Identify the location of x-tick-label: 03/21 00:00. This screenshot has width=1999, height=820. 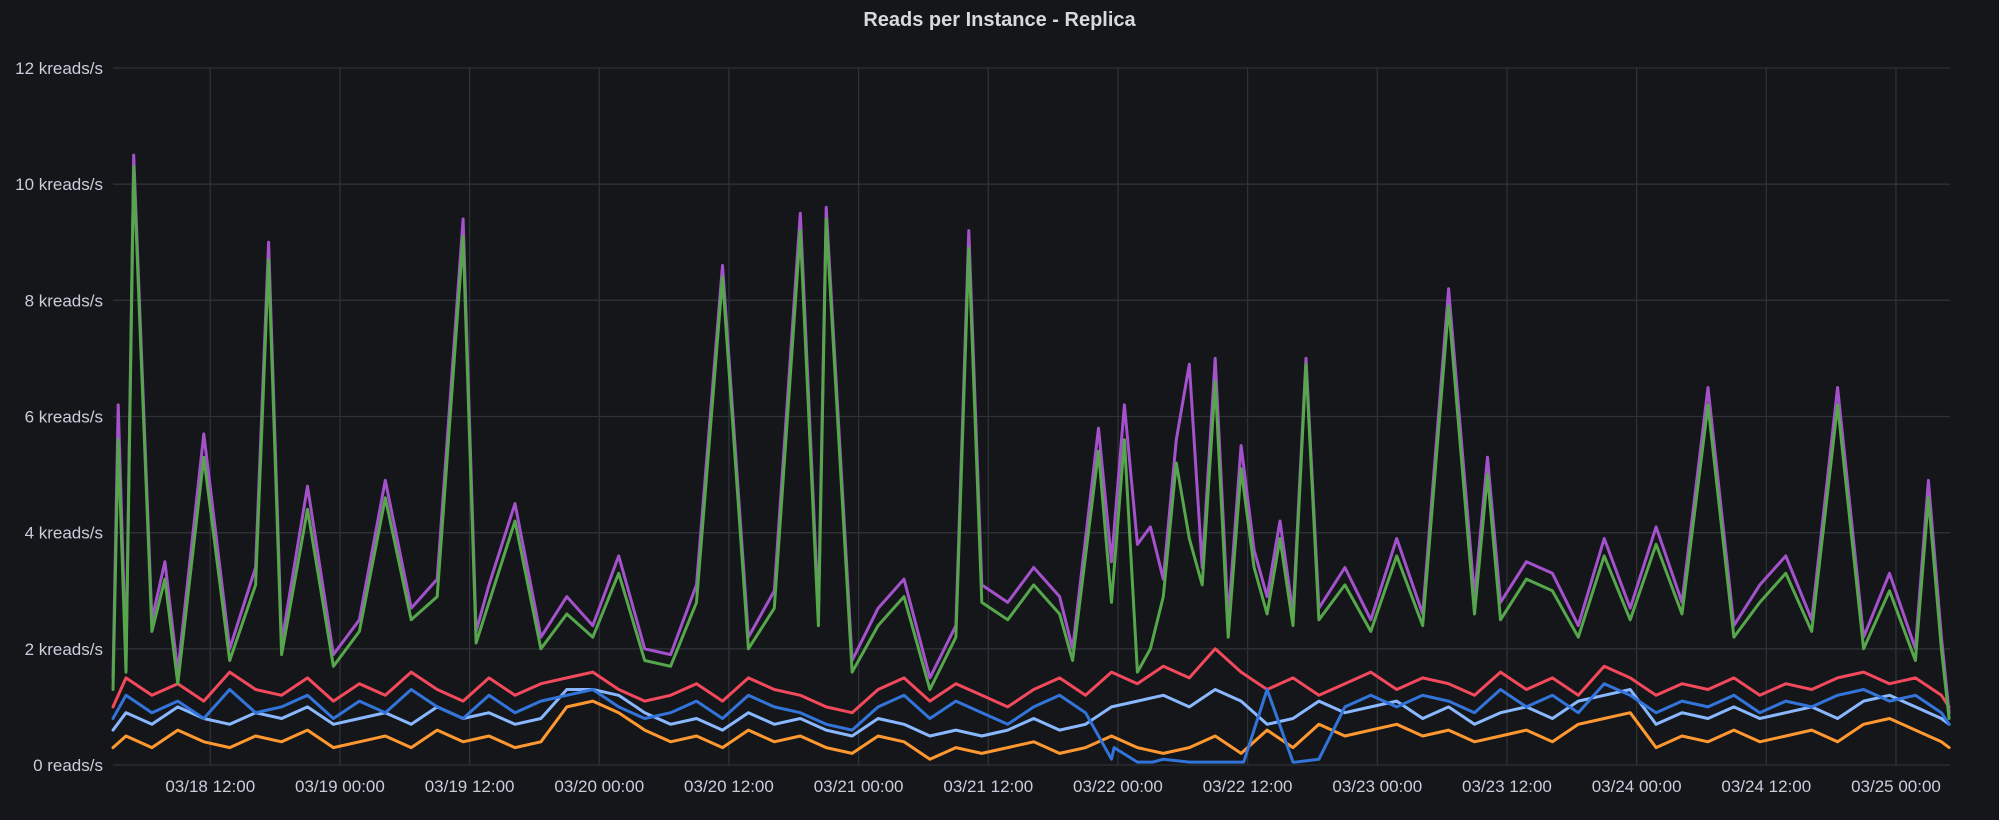
(859, 786).